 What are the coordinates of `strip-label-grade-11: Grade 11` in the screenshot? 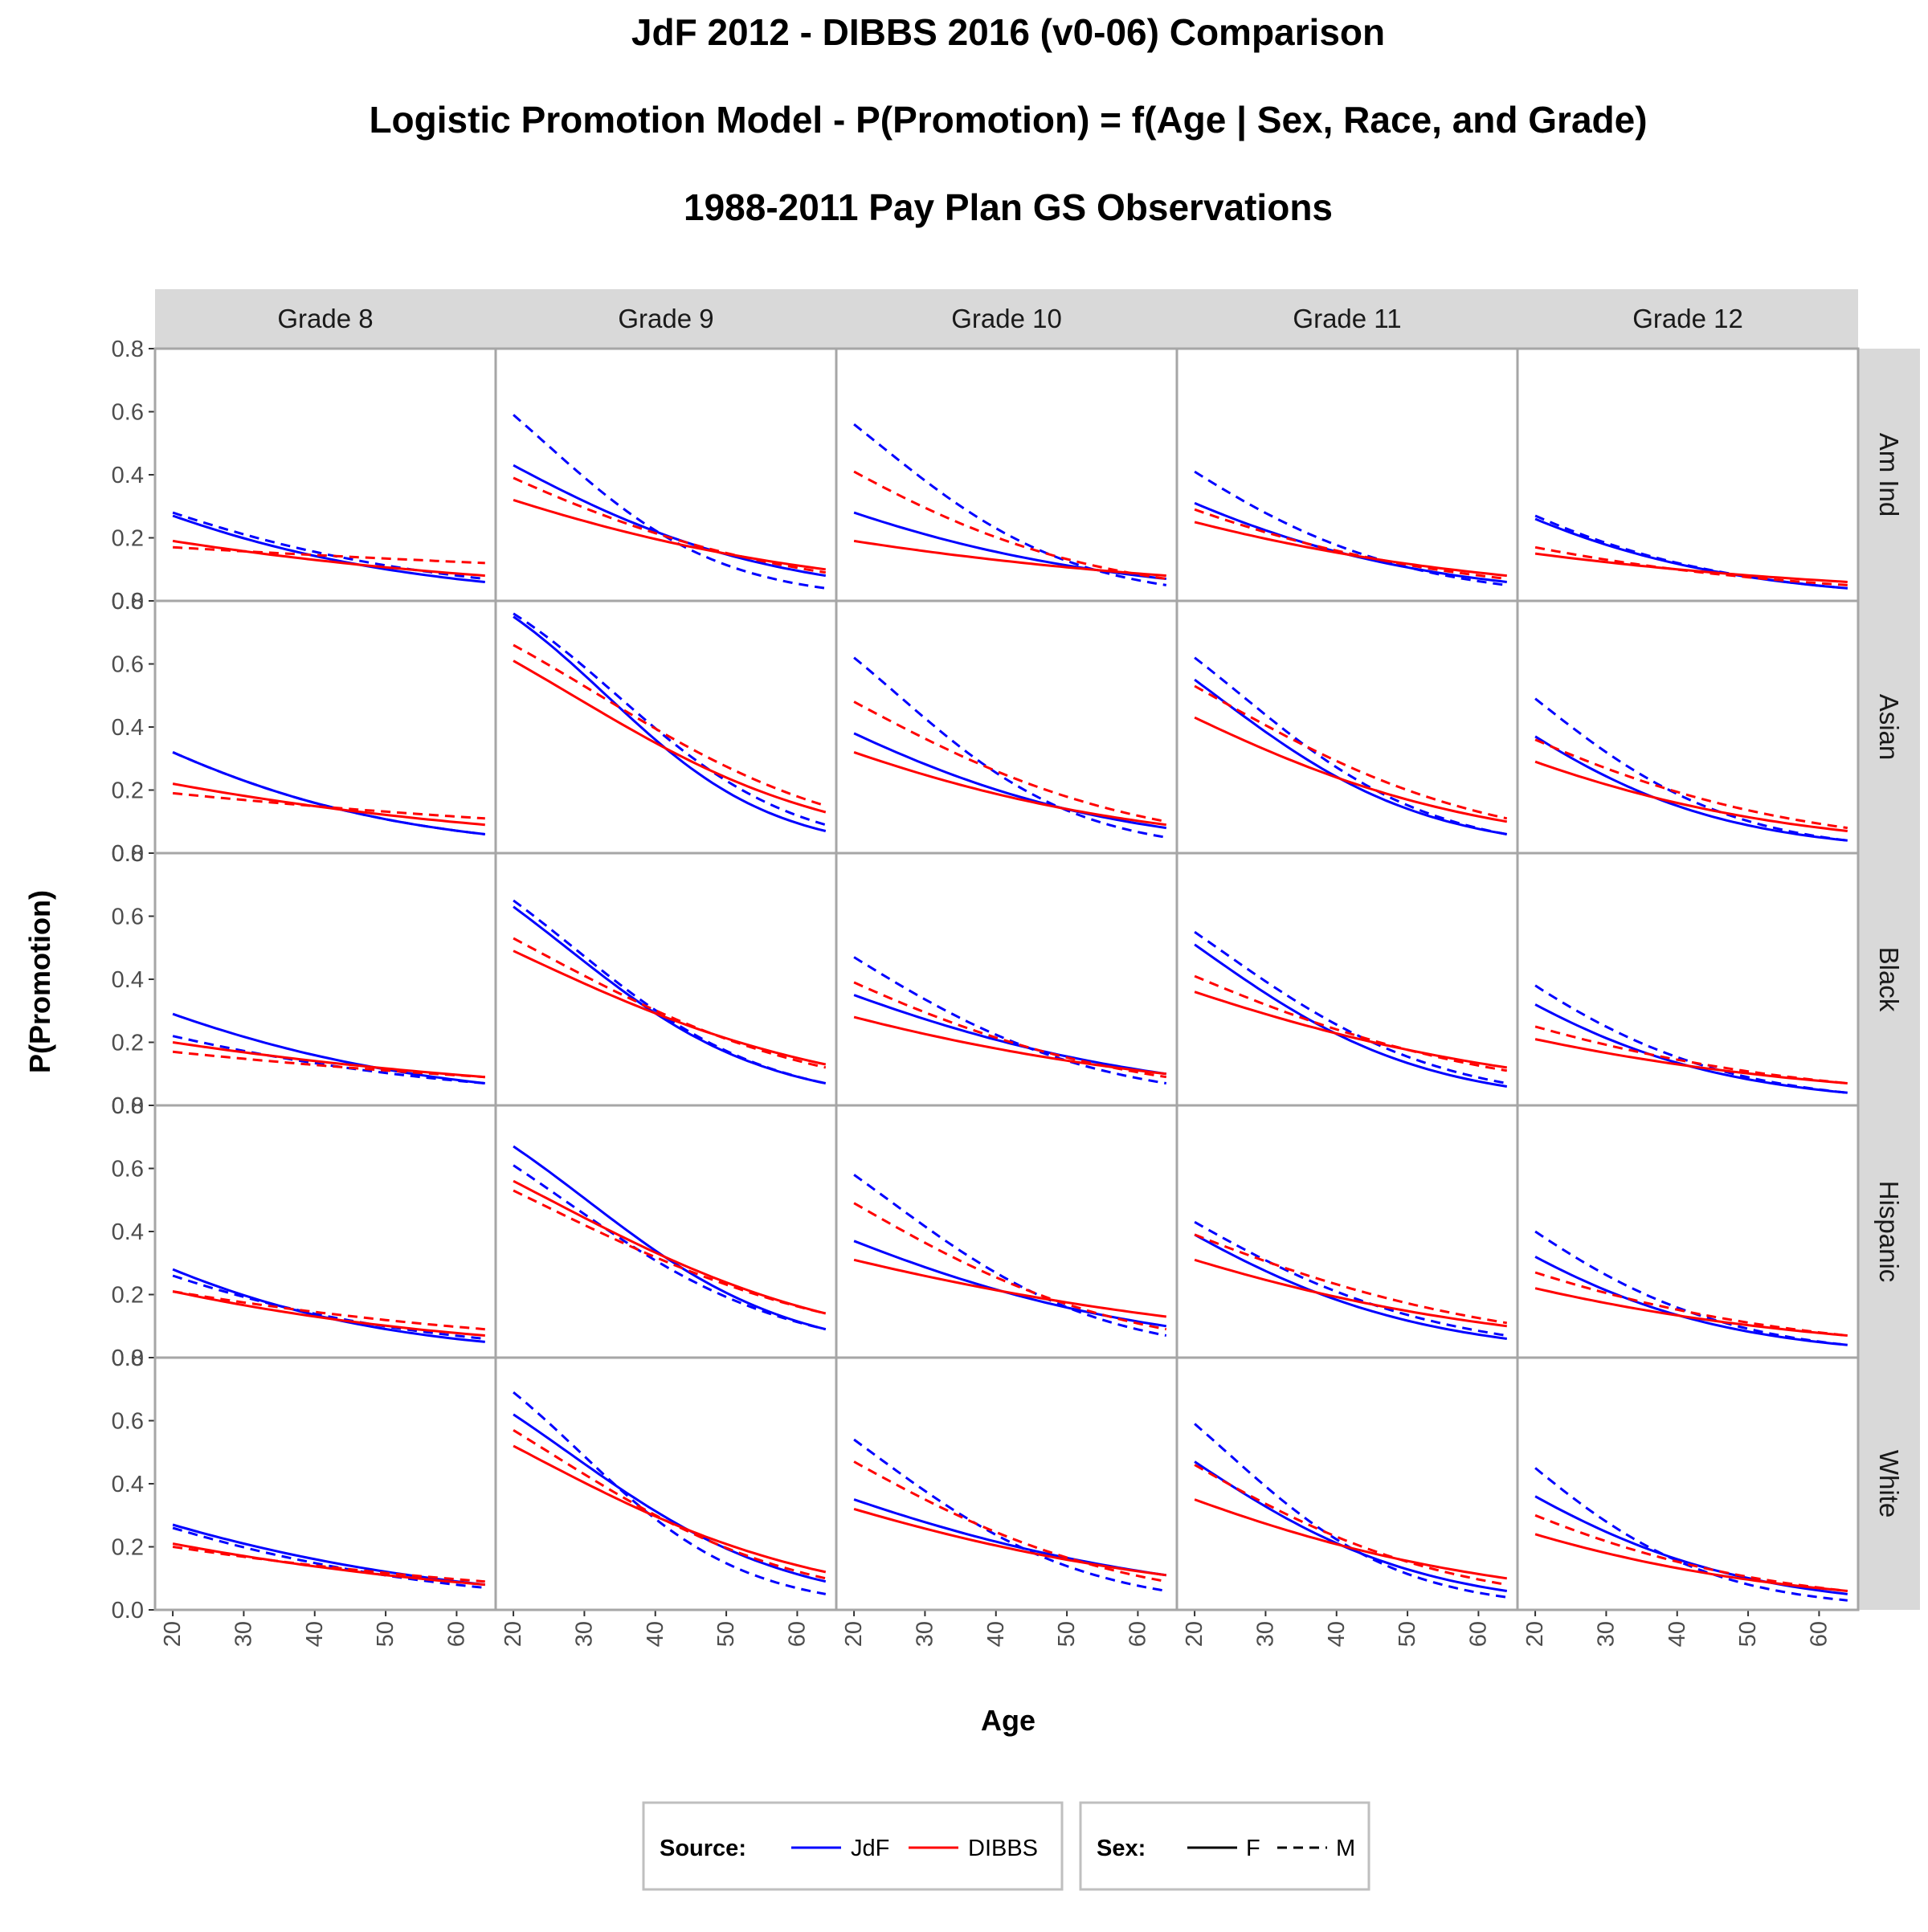 It's located at (1347, 318).